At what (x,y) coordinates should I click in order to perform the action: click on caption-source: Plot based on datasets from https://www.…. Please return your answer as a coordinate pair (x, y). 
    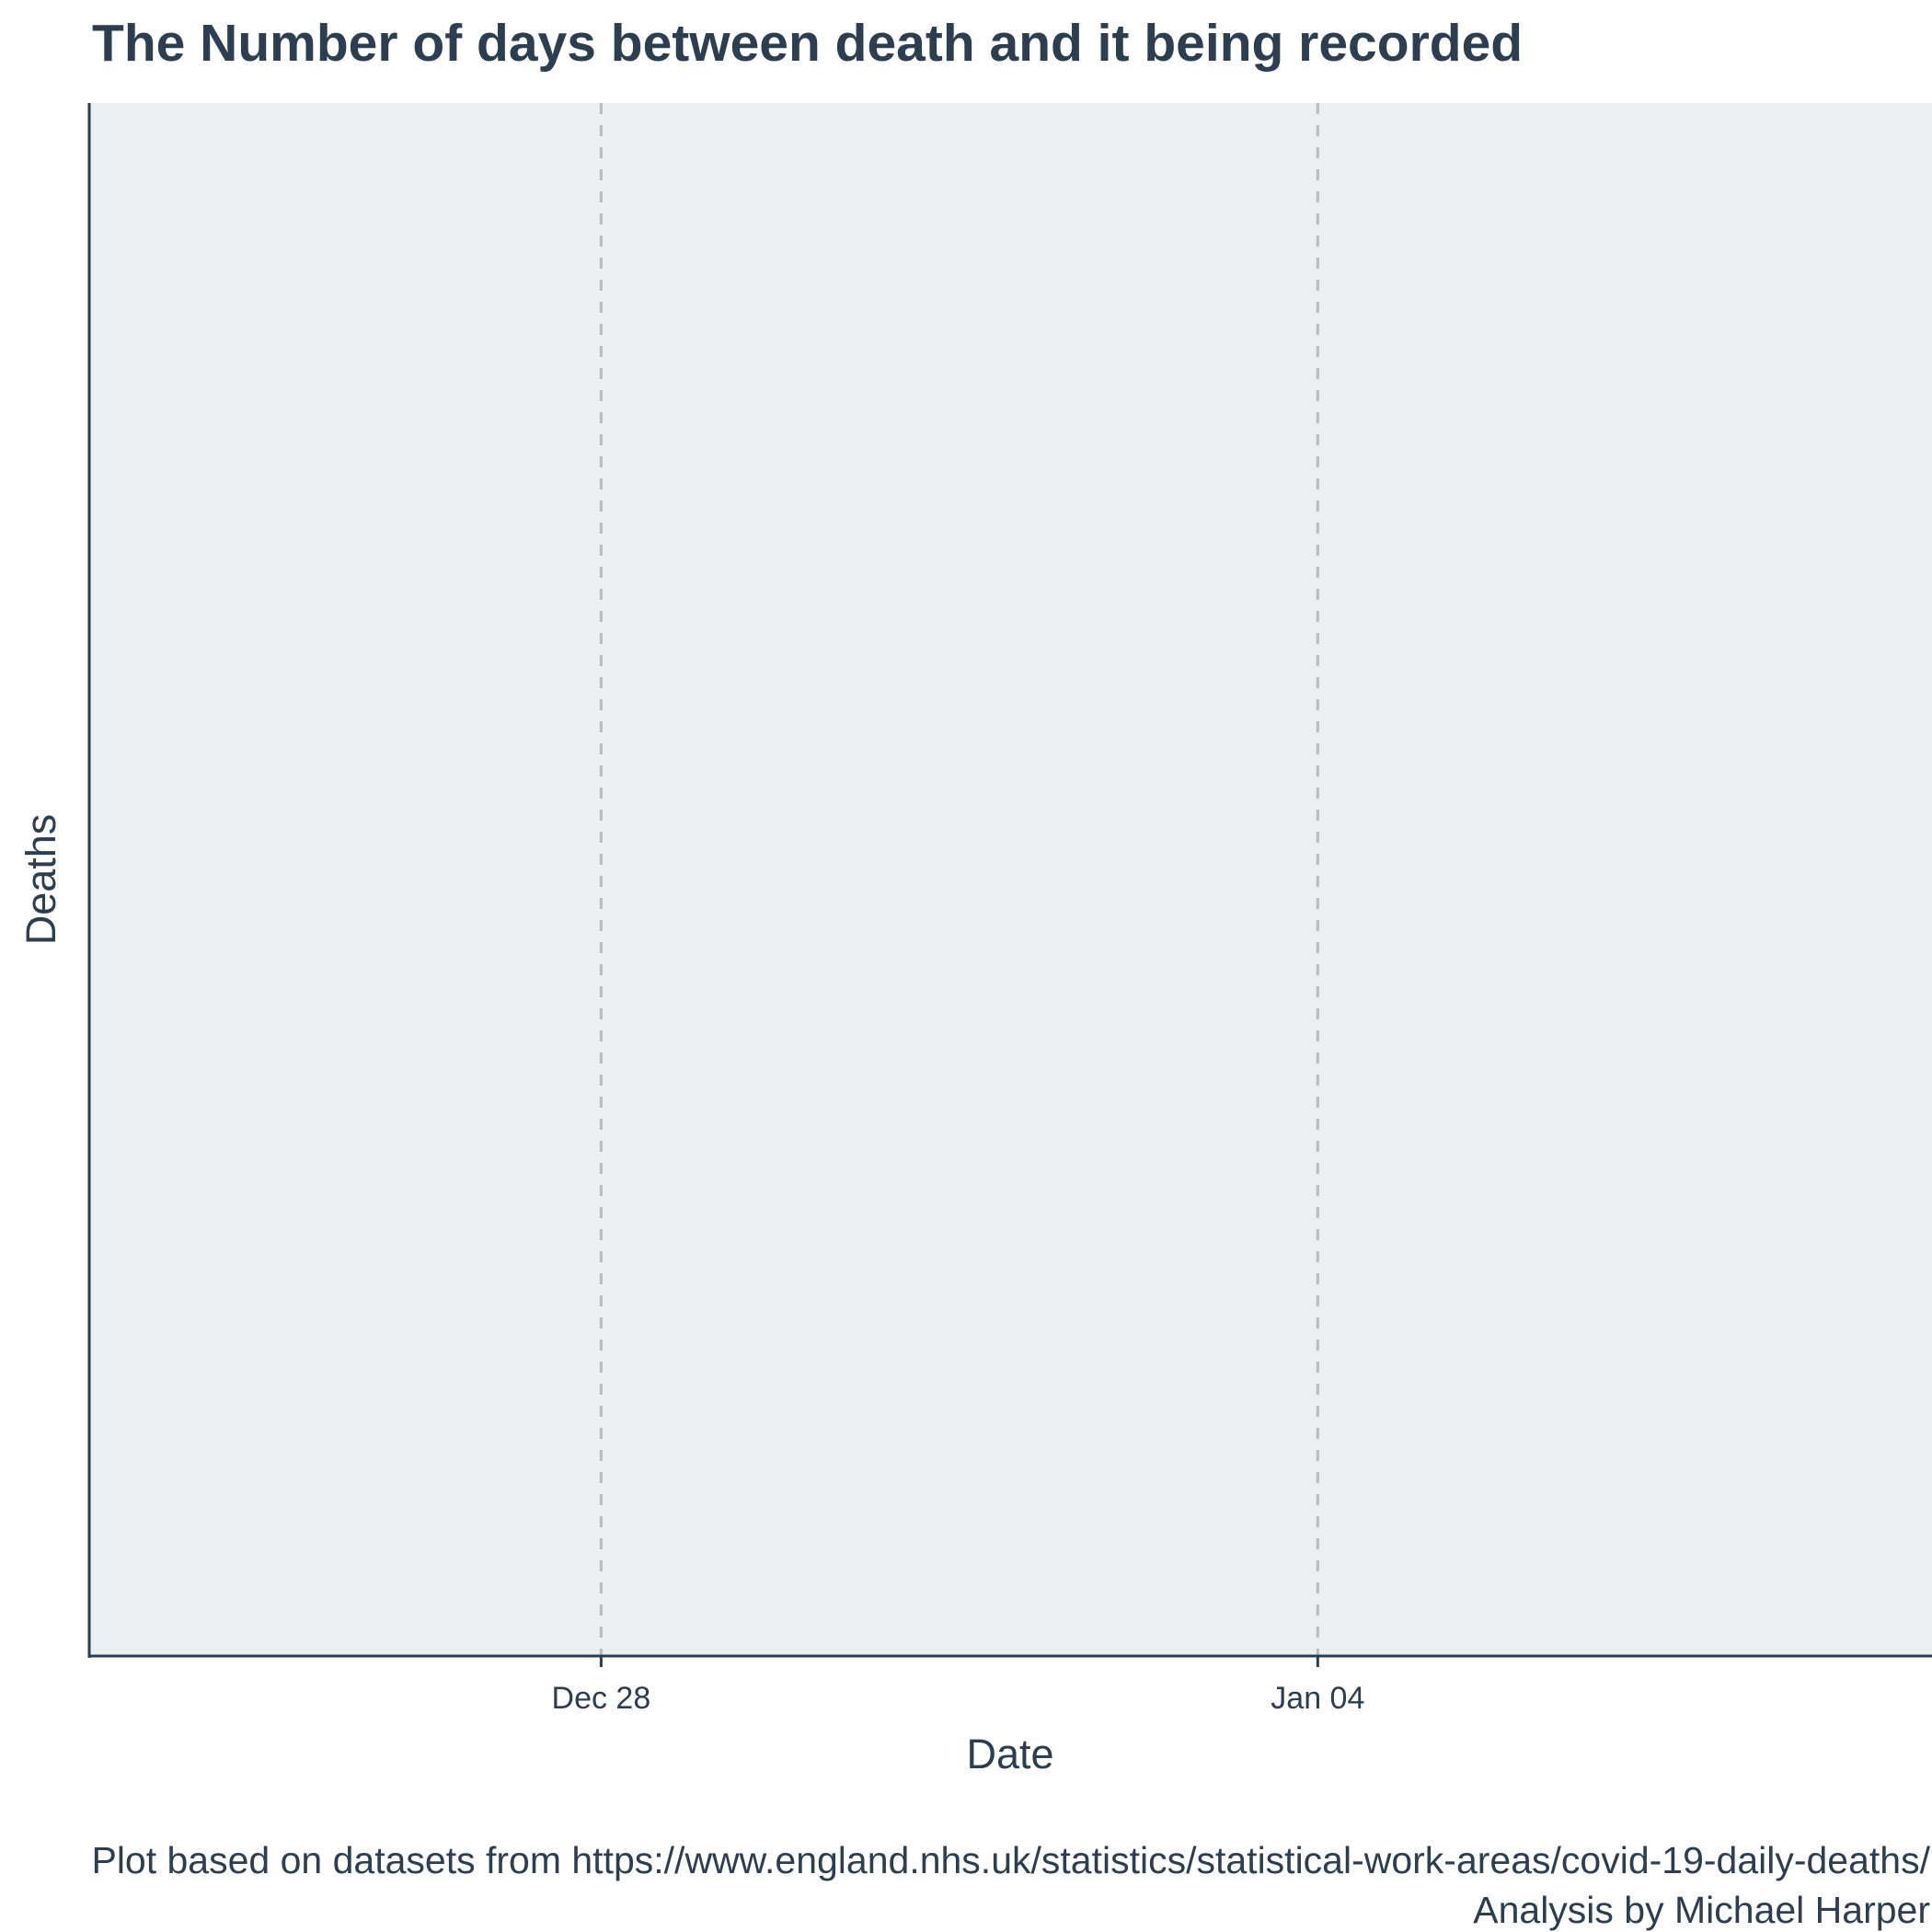
    Looking at the image, I should click on (1010, 1860).